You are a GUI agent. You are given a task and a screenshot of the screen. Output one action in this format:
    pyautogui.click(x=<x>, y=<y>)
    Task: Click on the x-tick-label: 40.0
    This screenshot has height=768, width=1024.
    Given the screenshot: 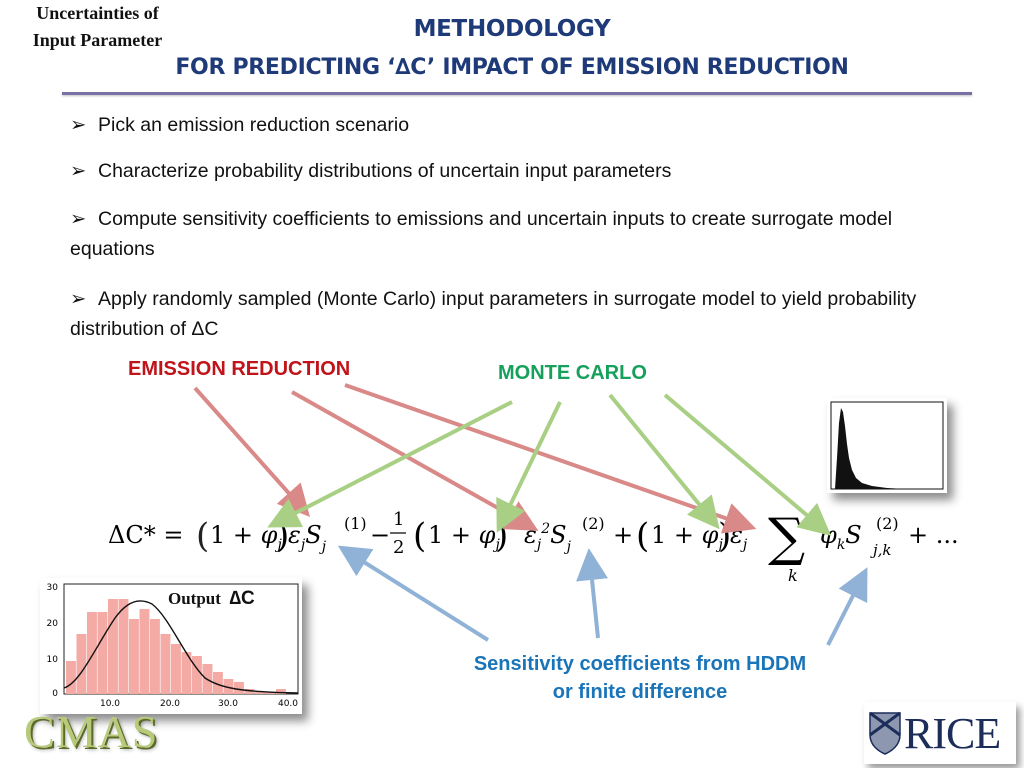 What is the action you would take?
    pyautogui.click(x=288, y=704)
    